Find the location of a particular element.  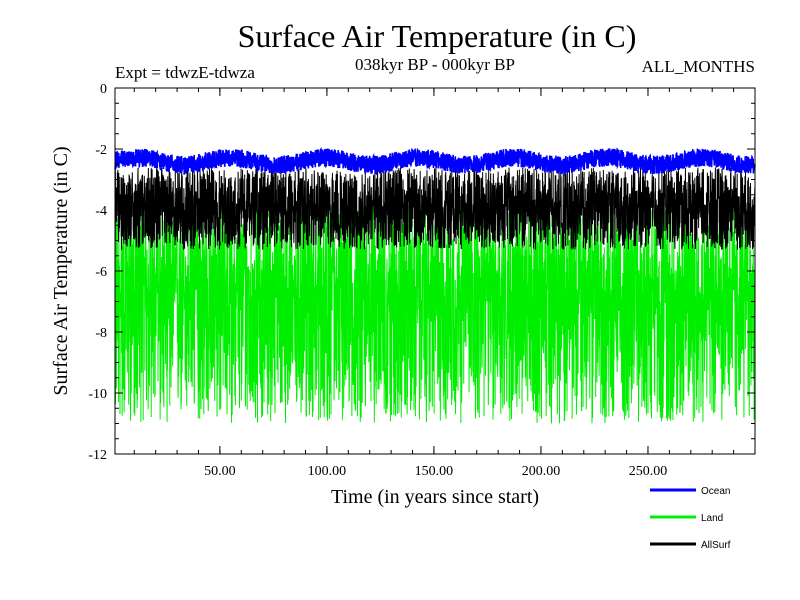

y-tick-label: -2 is located at coordinates (101, 150).